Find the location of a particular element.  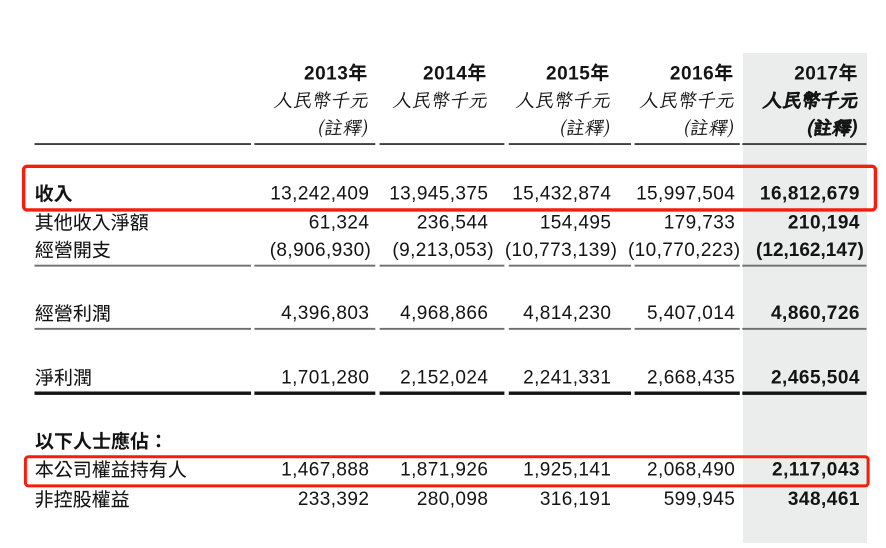

svg-text: 1,925,141 is located at coordinates (567, 469).